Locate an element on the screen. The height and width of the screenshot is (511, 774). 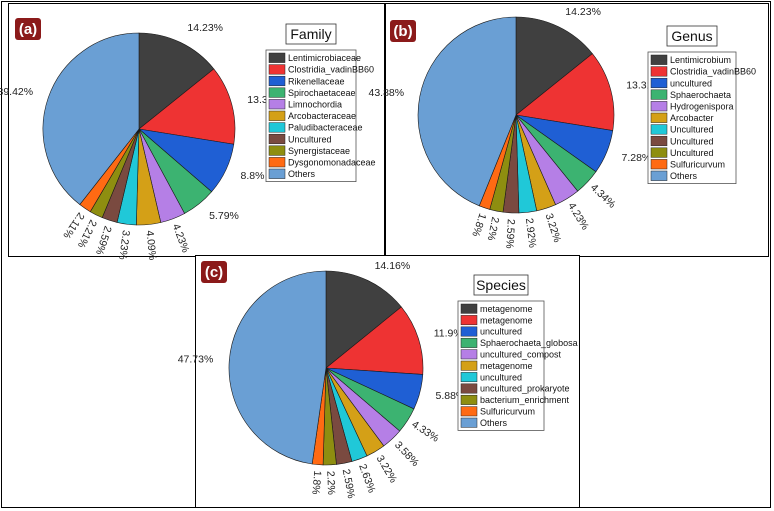
slice-percent-label: 43.88% is located at coordinates (386, 93).